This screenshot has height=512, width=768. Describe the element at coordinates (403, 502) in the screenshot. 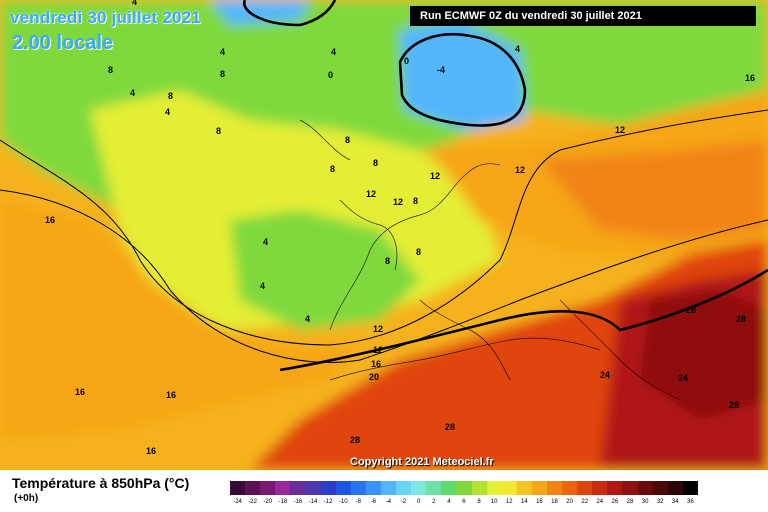

I see `scale-label: -2` at that location.